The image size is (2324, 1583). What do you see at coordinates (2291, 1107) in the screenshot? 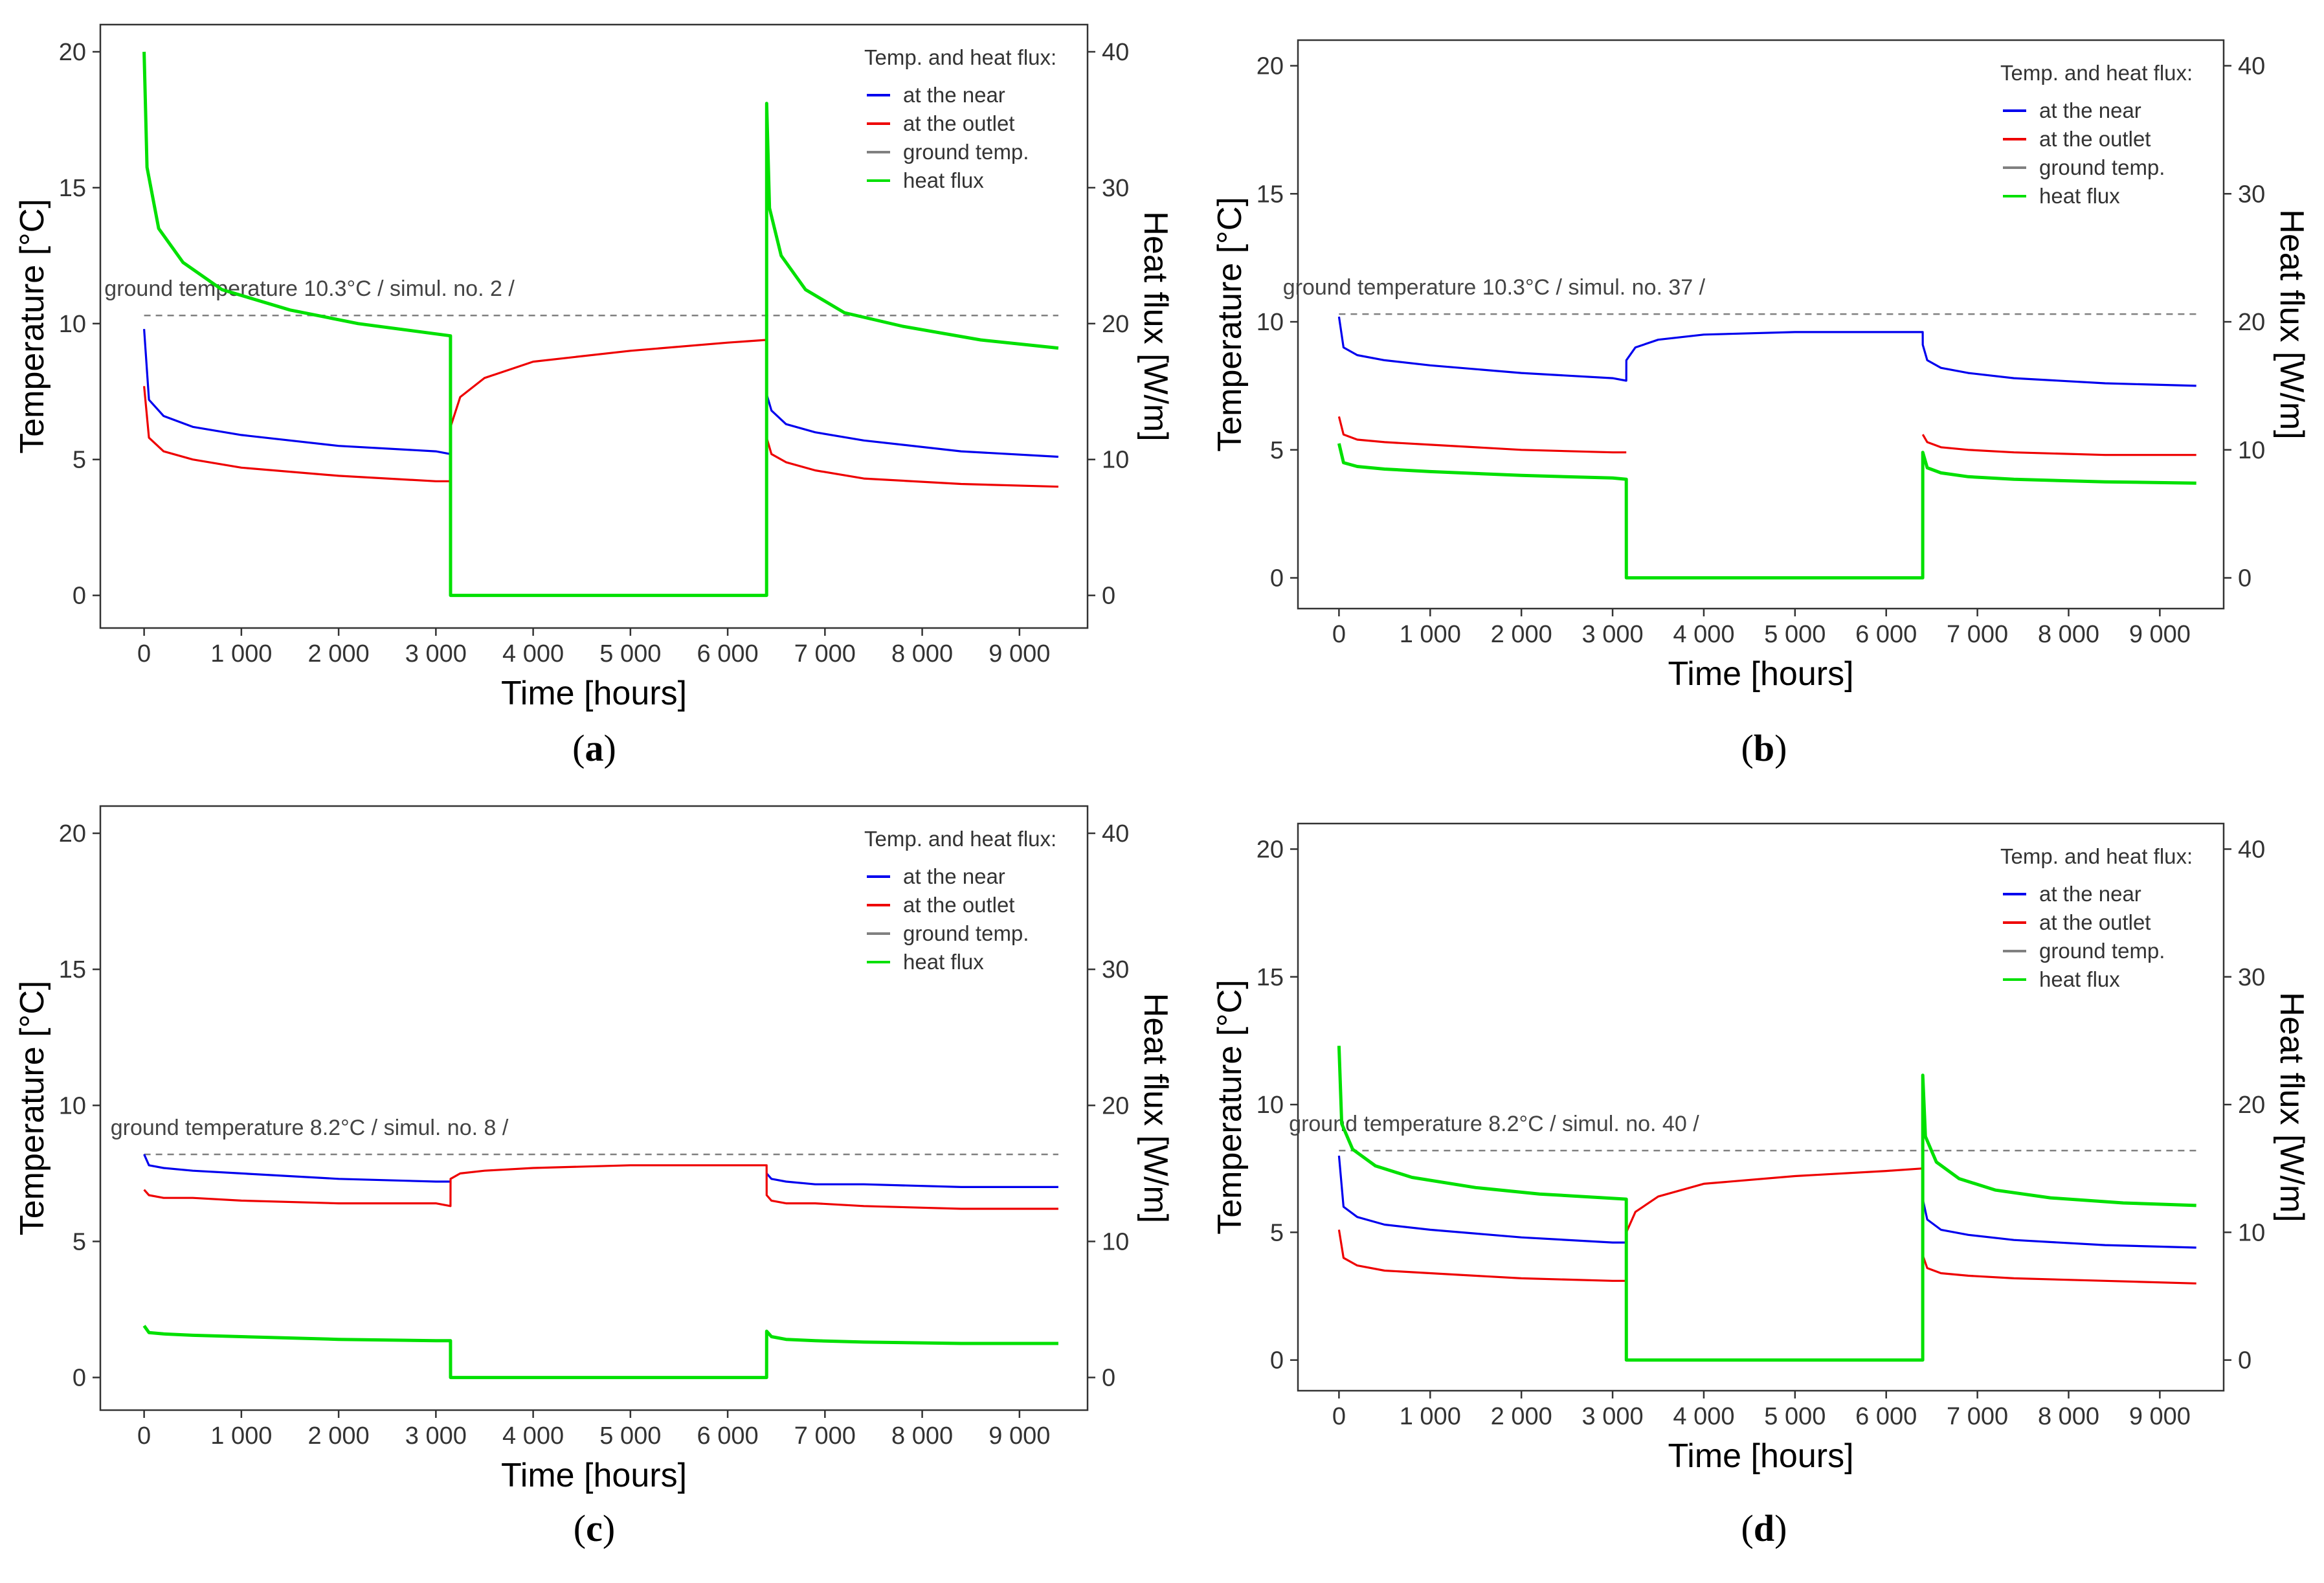
I see `y-axis-title-right: Heat flux [W/m]` at bounding box center [2291, 1107].